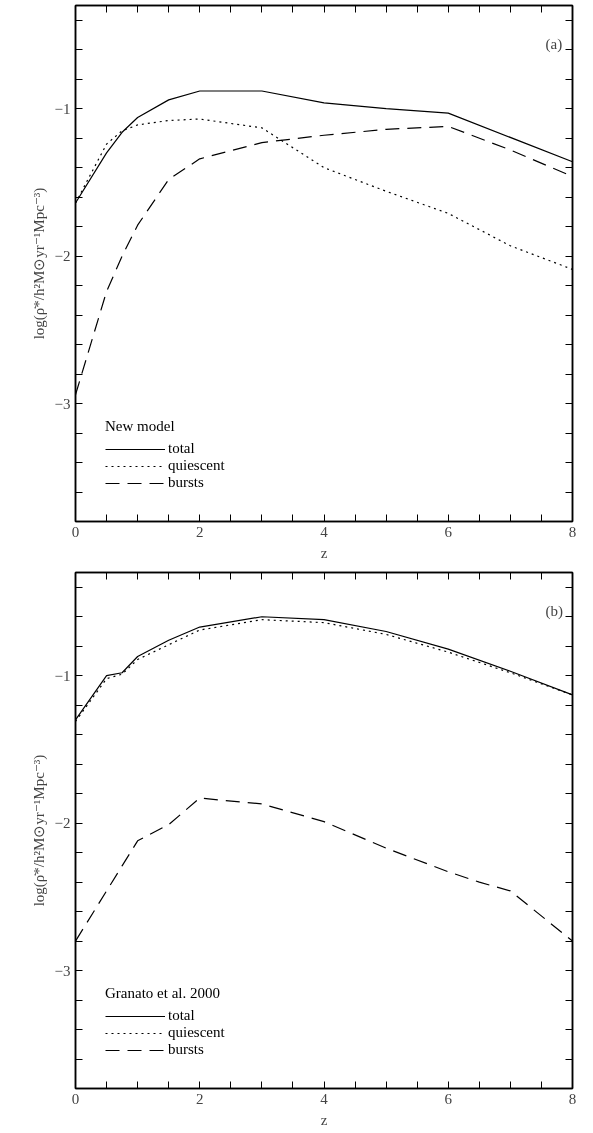 The width and height of the screenshot is (593, 1133). I want to click on annotation: (a), so click(554, 44).